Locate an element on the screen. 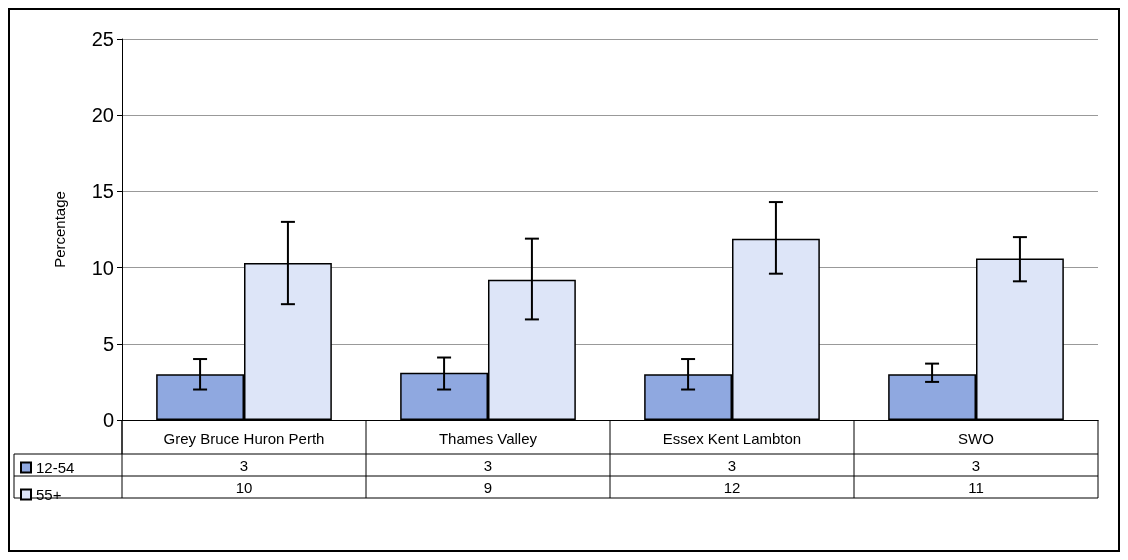 The height and width of the screenshot is (560, 1128). data-label: 9 is located at coordinates (488, 487).